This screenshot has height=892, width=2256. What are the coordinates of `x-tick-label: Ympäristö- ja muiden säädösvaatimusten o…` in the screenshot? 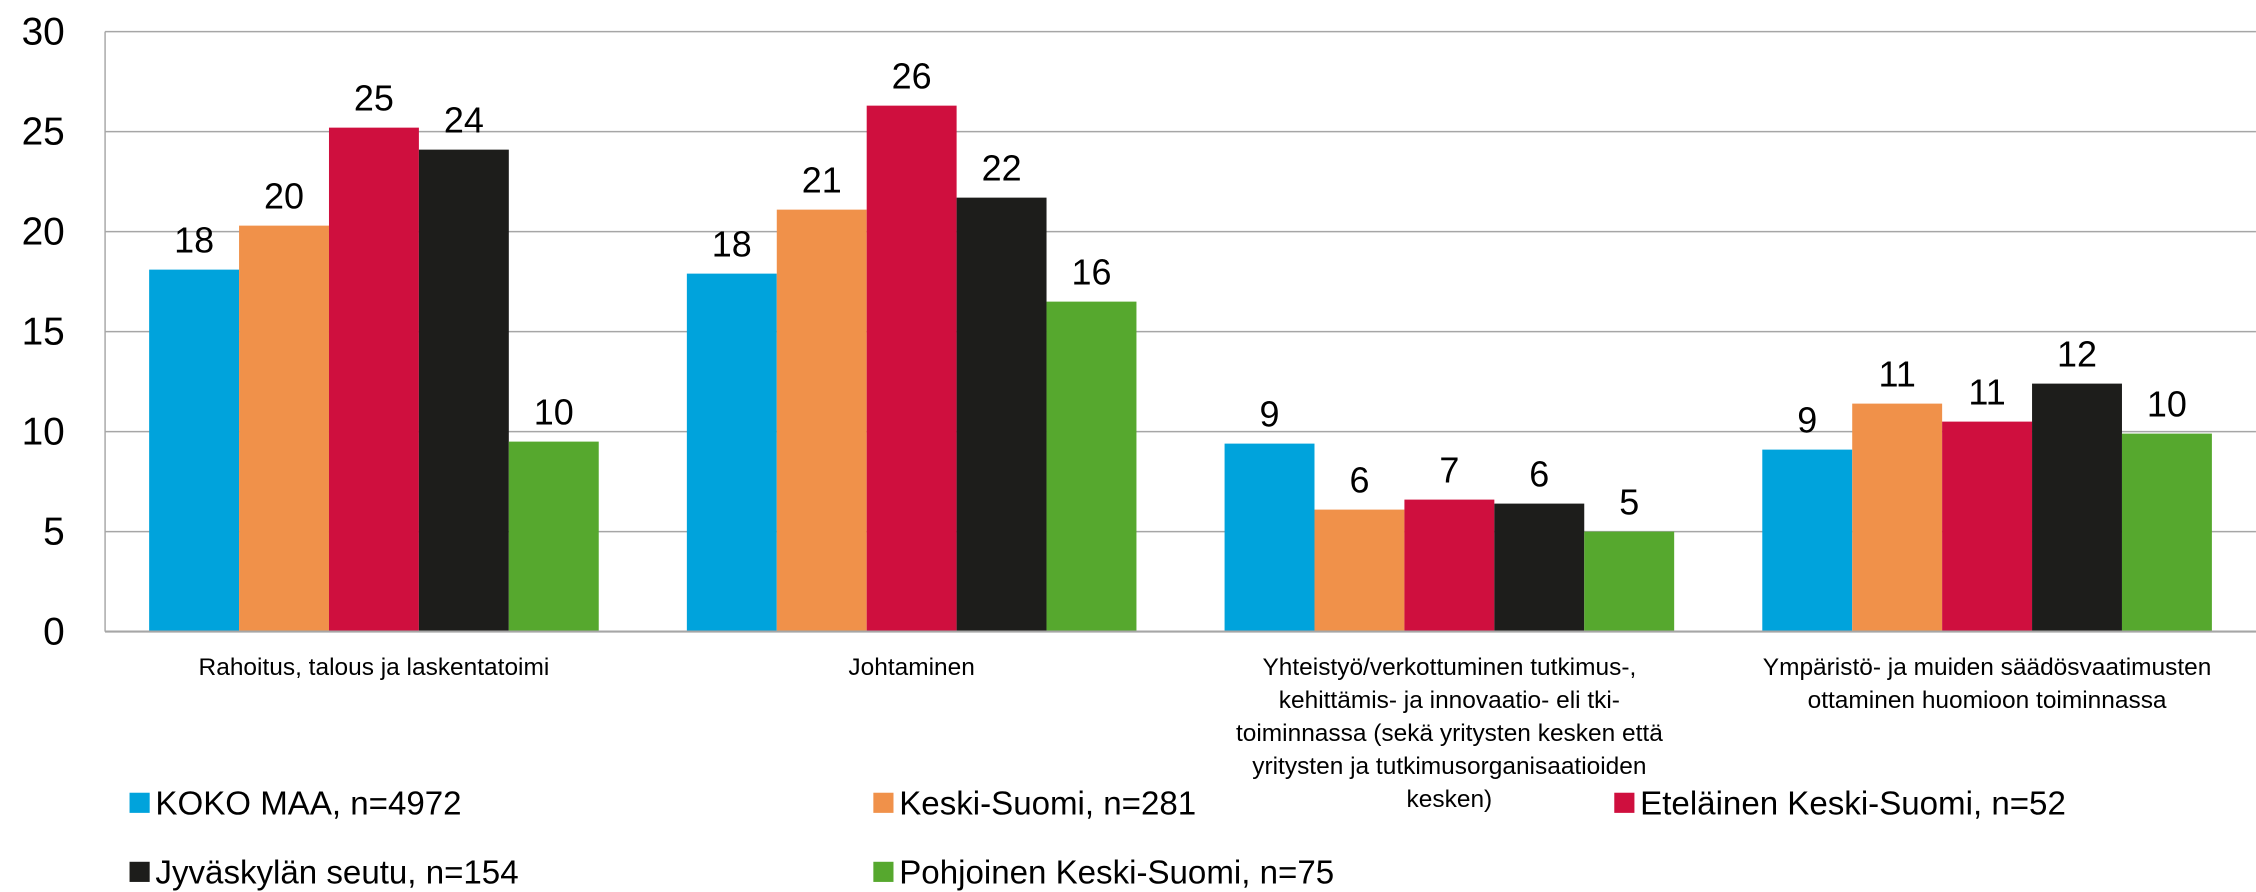 It's located at (1987, 683).